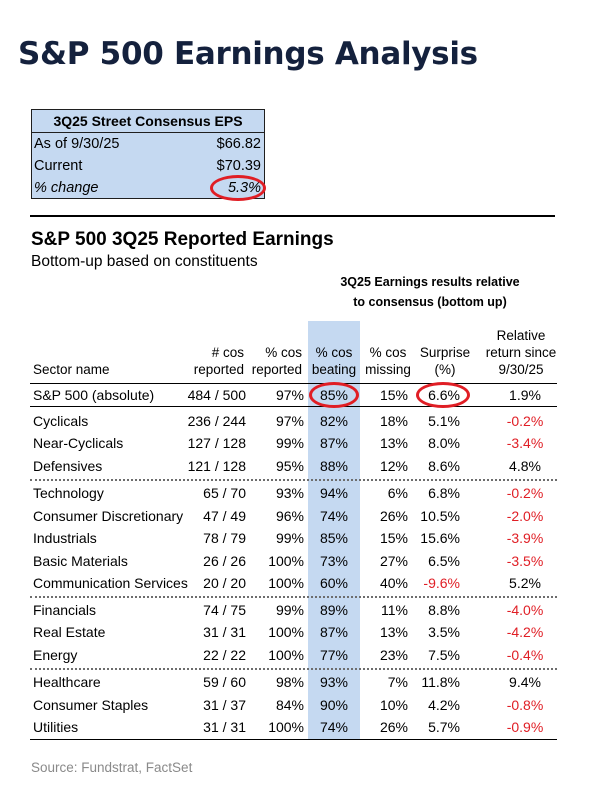  Describe the element at coordinates (525, 516) in the screenshot. I see `row-relative-return: -2.0%` at that location.